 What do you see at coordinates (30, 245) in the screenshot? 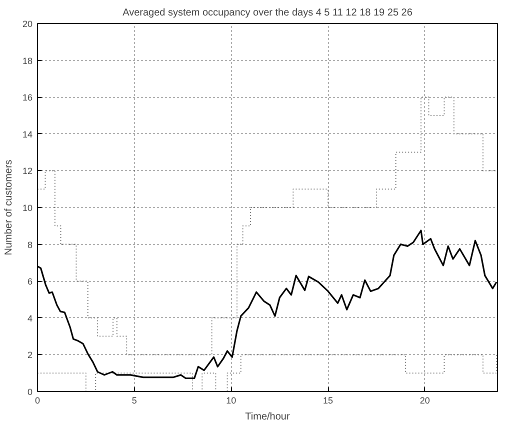
I see `y-tick-label: 8` at bounding box center [30, 245].